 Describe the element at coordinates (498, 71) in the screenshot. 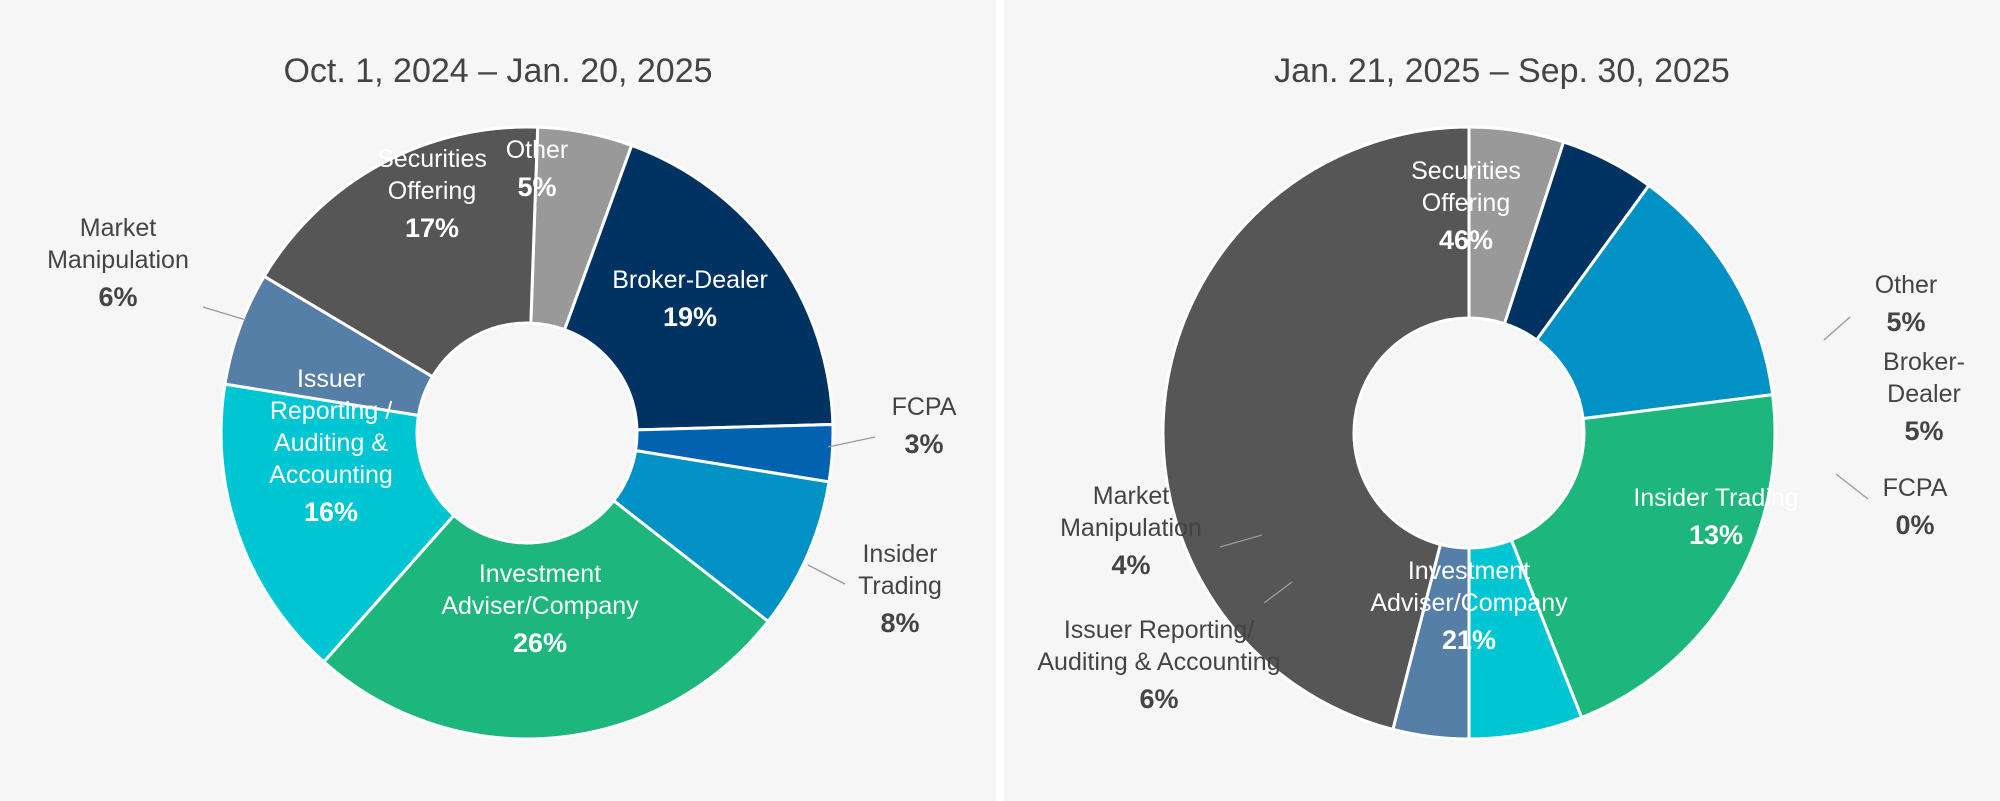

I see `chart-title: Oct. 1, 2024 – Jan. 20, 2025` at that location.